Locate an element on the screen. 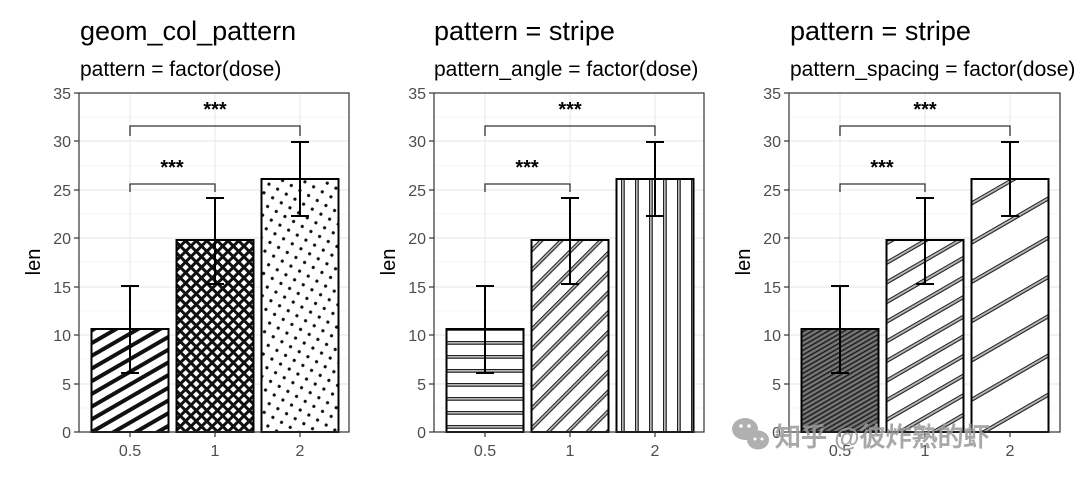 Image resolution: width=1080 pixels, height=479 pixels. panel-3-y-axis-title: len is located at coordinates (744, 262).